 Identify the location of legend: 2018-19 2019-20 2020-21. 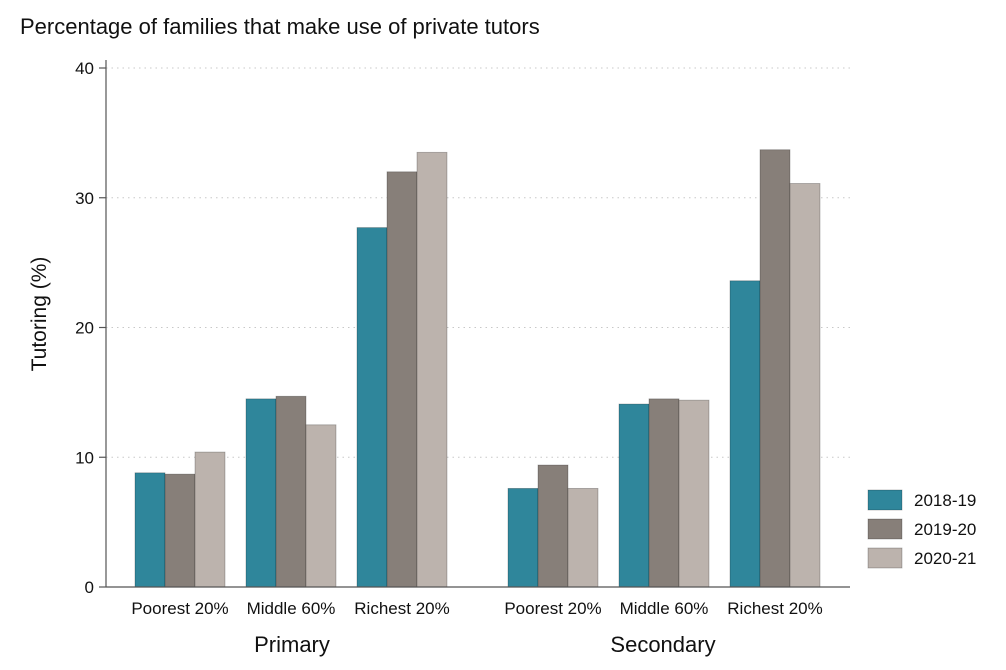
(921, 529).